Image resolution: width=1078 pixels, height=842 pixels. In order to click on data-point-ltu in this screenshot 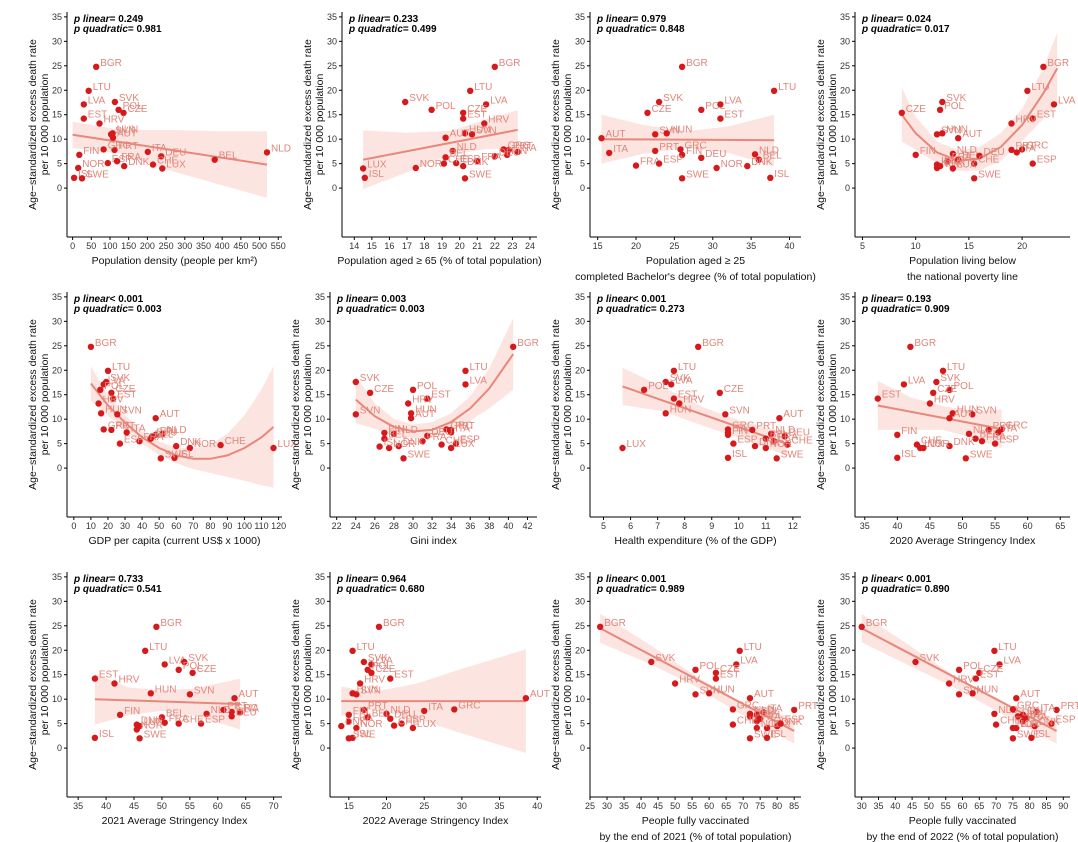, I will do `click(145, 650)`.